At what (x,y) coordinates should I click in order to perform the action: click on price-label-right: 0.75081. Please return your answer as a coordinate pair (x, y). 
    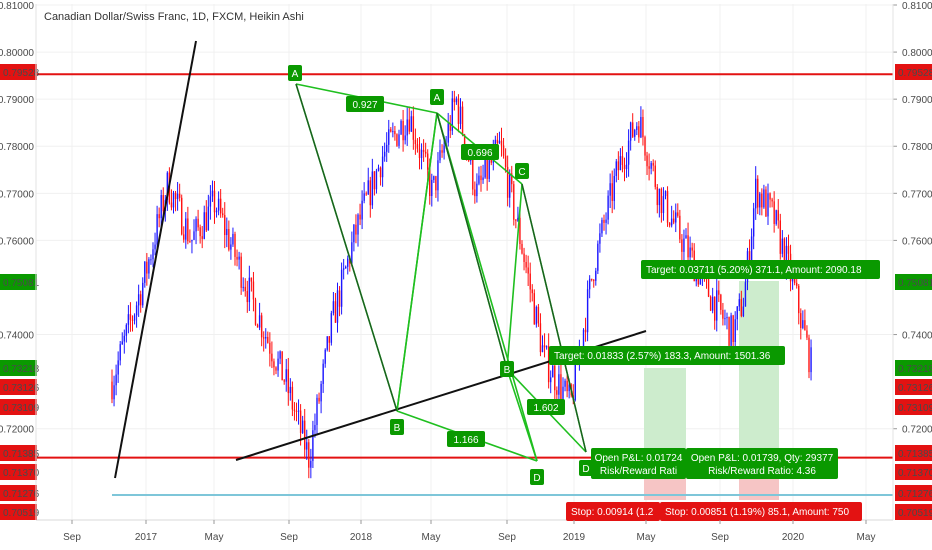
    Looking at the image, I should click on (913, 282).